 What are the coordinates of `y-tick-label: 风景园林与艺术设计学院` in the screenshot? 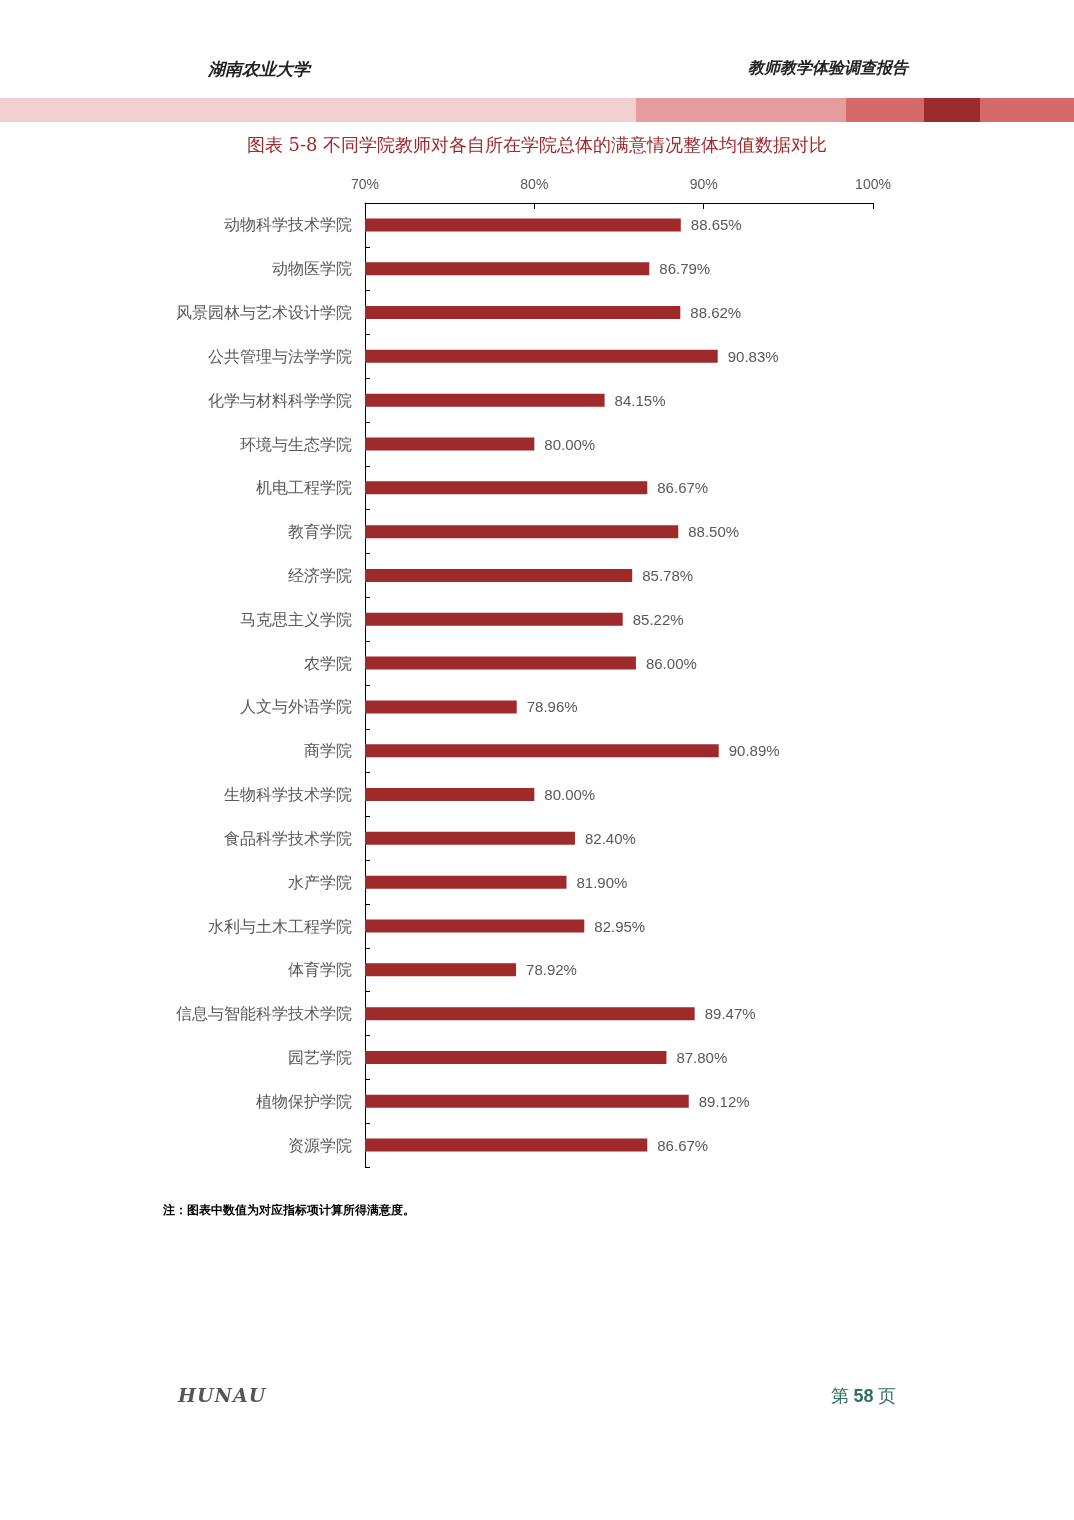 It's located at (264, 313).